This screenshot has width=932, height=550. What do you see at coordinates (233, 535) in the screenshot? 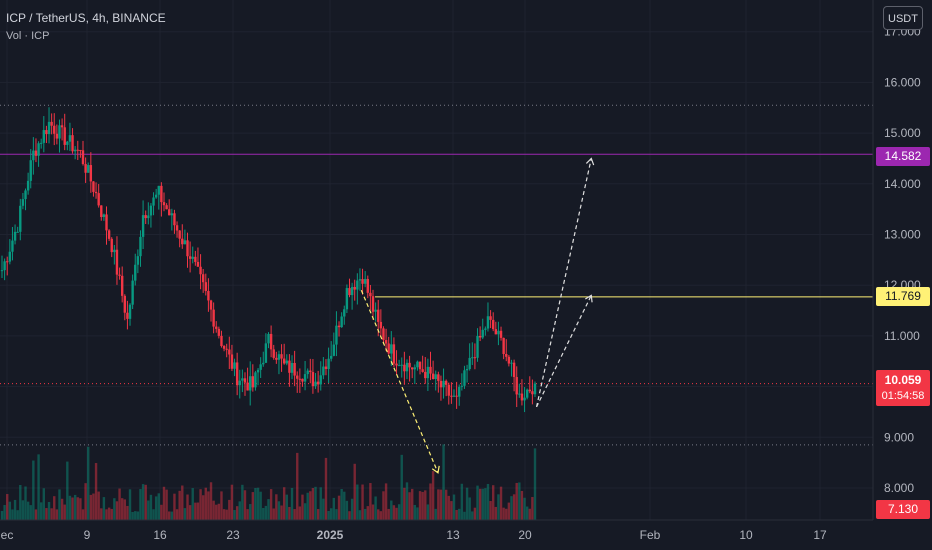
I see `x-tick-label: 23` at bounding box center [233, 535].